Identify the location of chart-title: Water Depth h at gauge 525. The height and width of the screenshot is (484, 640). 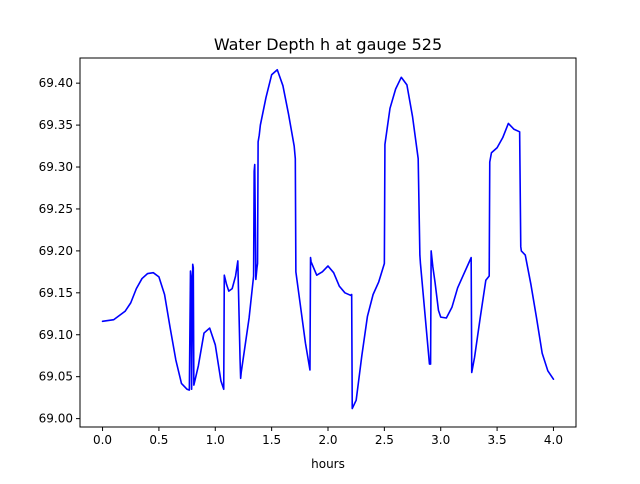
(328, 44).